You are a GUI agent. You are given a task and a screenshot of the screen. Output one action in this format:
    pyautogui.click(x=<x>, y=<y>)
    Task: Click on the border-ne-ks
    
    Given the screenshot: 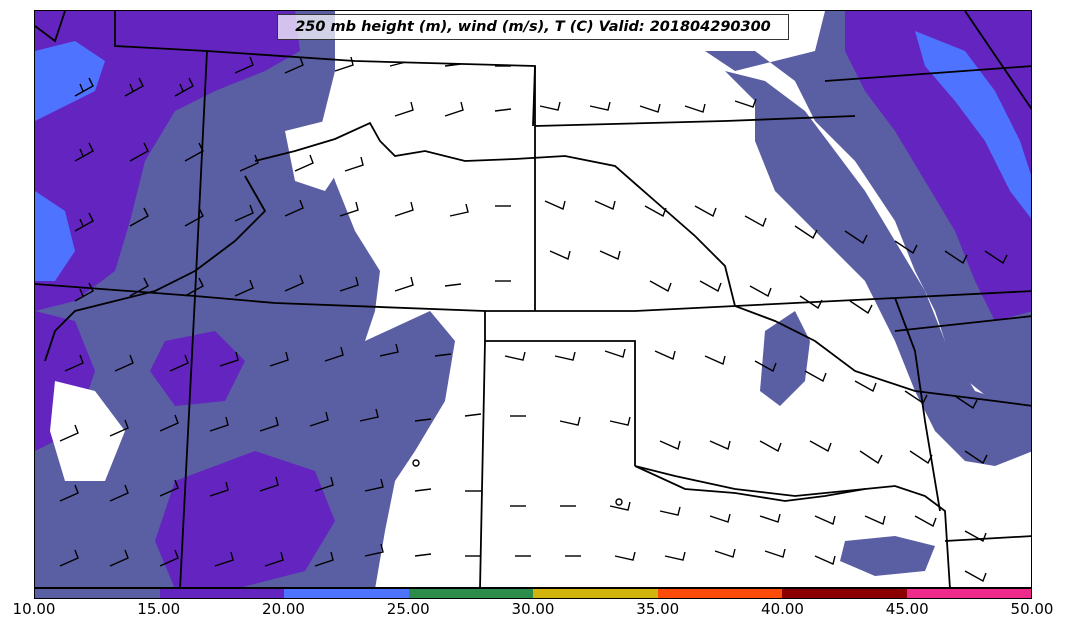 What is the action you would take?
    pyautogui.click(x=695, y=121)
    